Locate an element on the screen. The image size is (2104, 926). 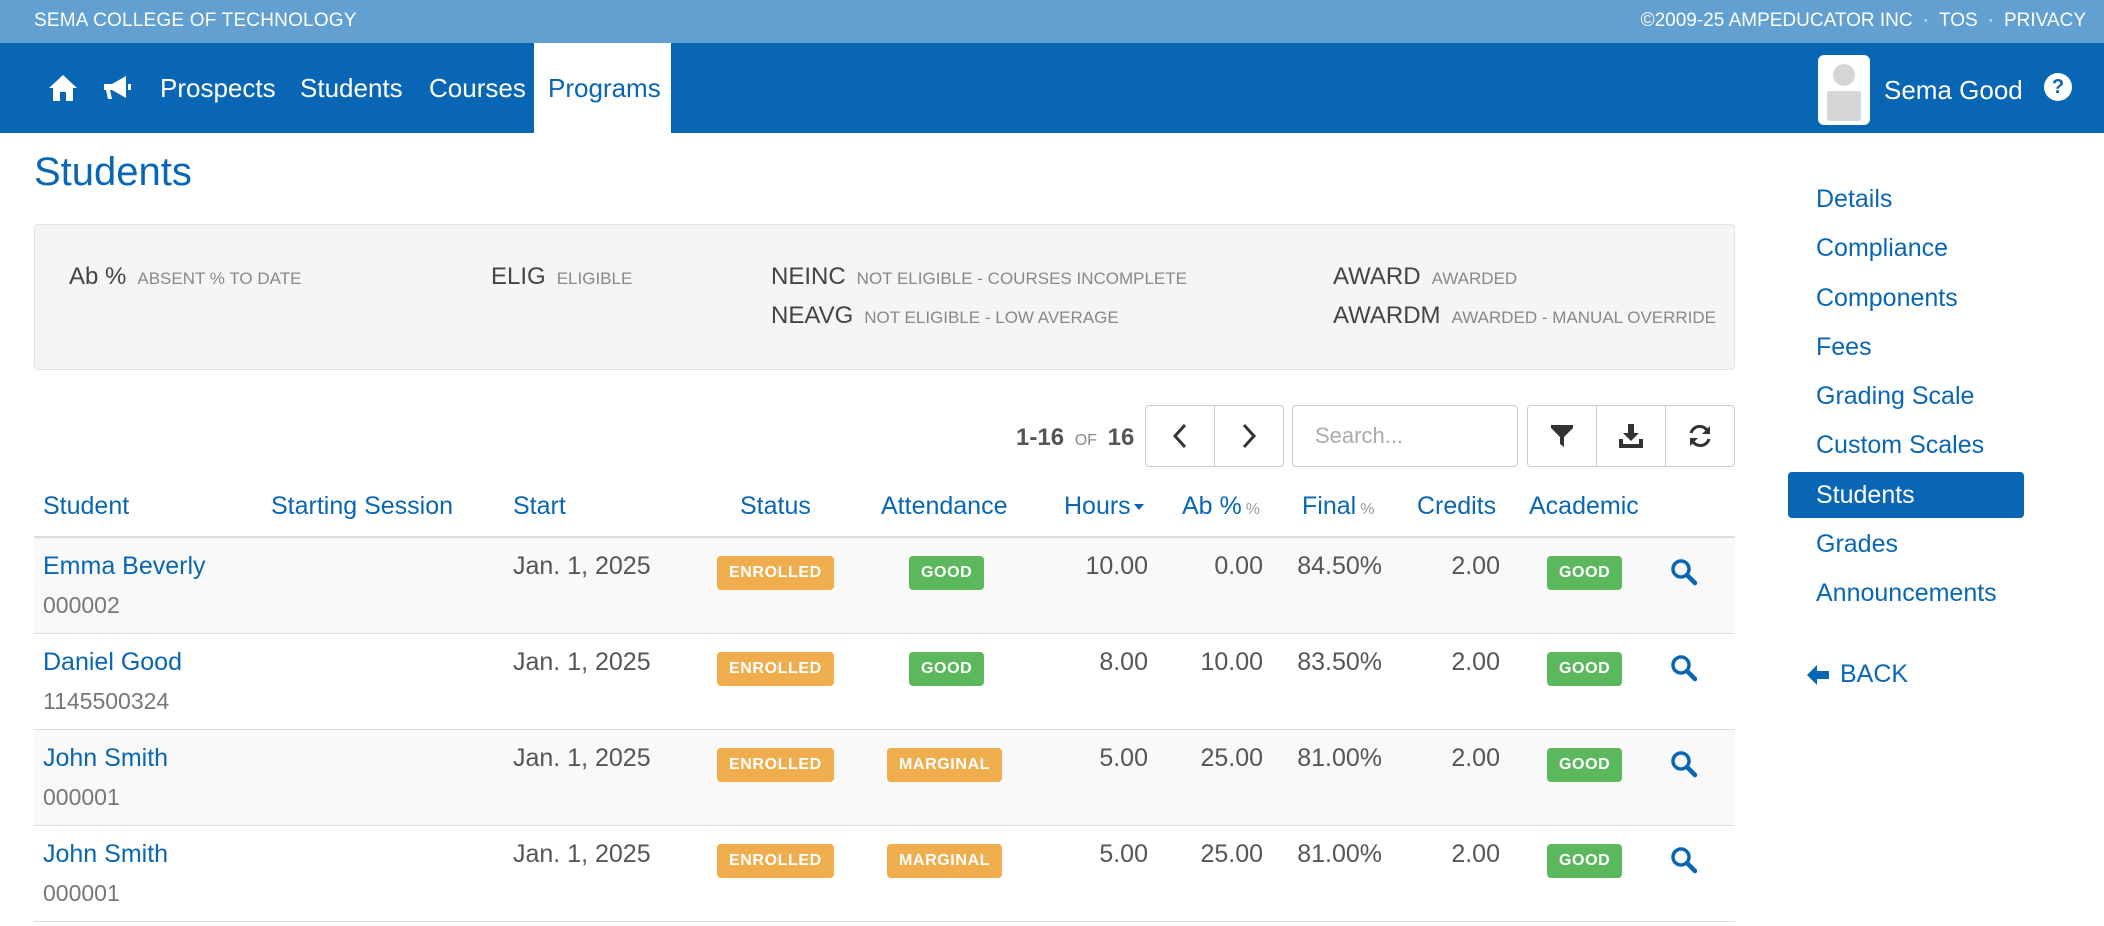
download-button is located at coordinates (1631, 436).